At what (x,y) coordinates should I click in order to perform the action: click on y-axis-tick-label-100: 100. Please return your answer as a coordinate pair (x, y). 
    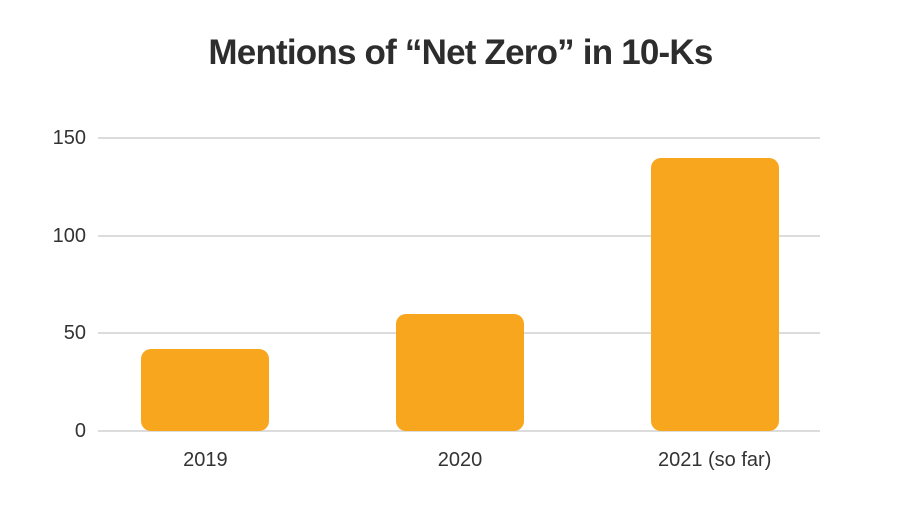
    Looking at the image, I should click on (69, 235).